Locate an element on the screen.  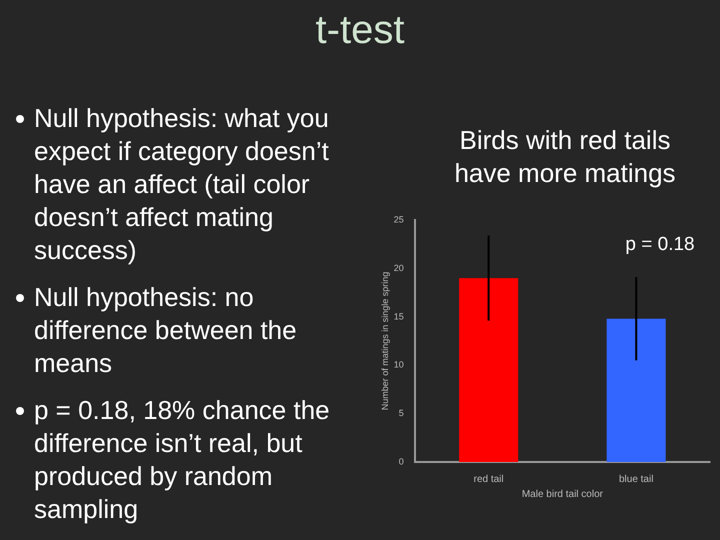
text: Null hypothesis: no difference between the means is located at coordinates (165, 330).